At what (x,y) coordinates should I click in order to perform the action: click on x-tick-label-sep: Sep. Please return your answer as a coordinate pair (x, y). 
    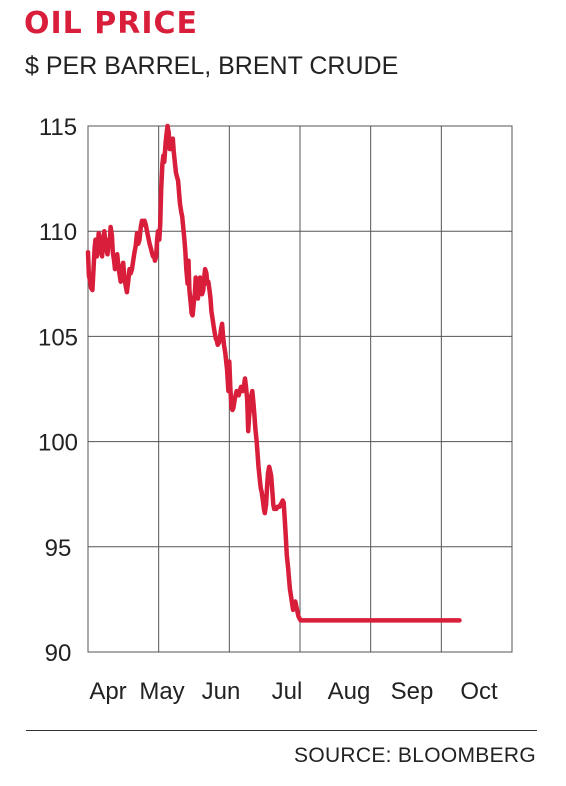
    Looking at the image, I should click on (412, 691).